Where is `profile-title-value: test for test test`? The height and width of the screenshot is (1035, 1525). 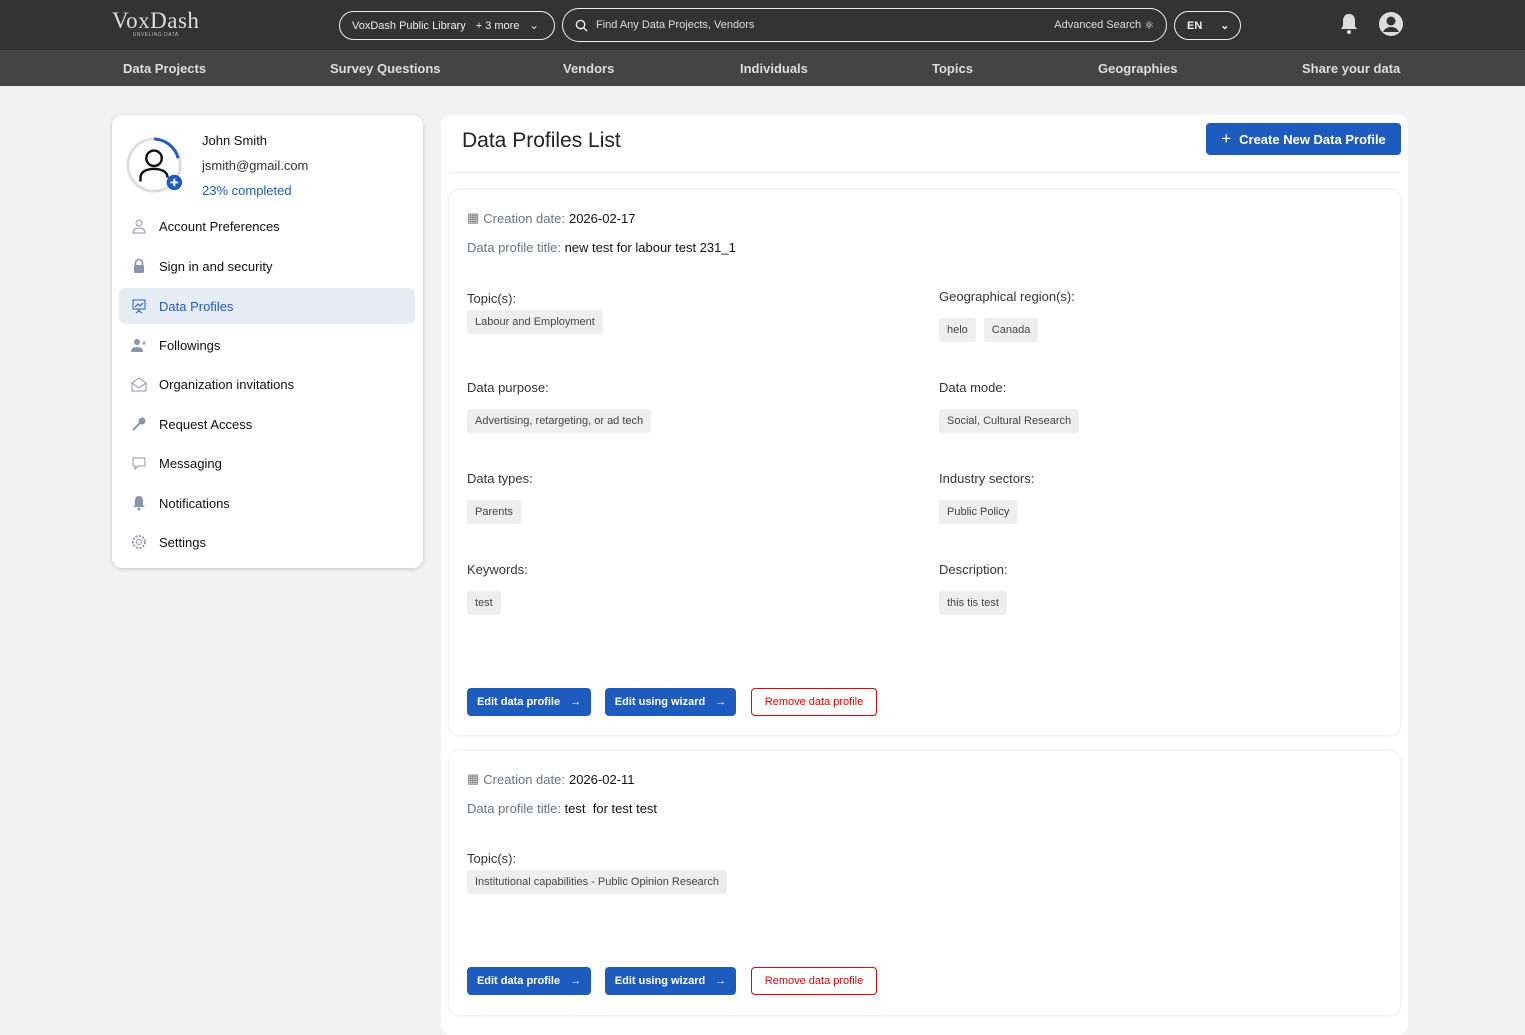
profile-title-value: test for test test is located at coordinates (611, 808).